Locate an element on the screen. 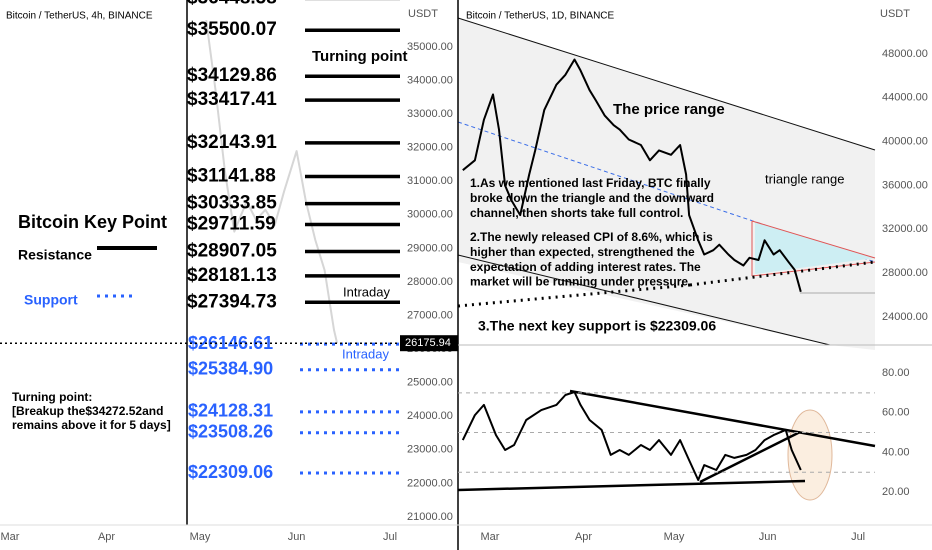 Image resolution: width=932 pixels, height=550 pixels. resistance-label: $28907.05 is located at coordinates (232, 251).